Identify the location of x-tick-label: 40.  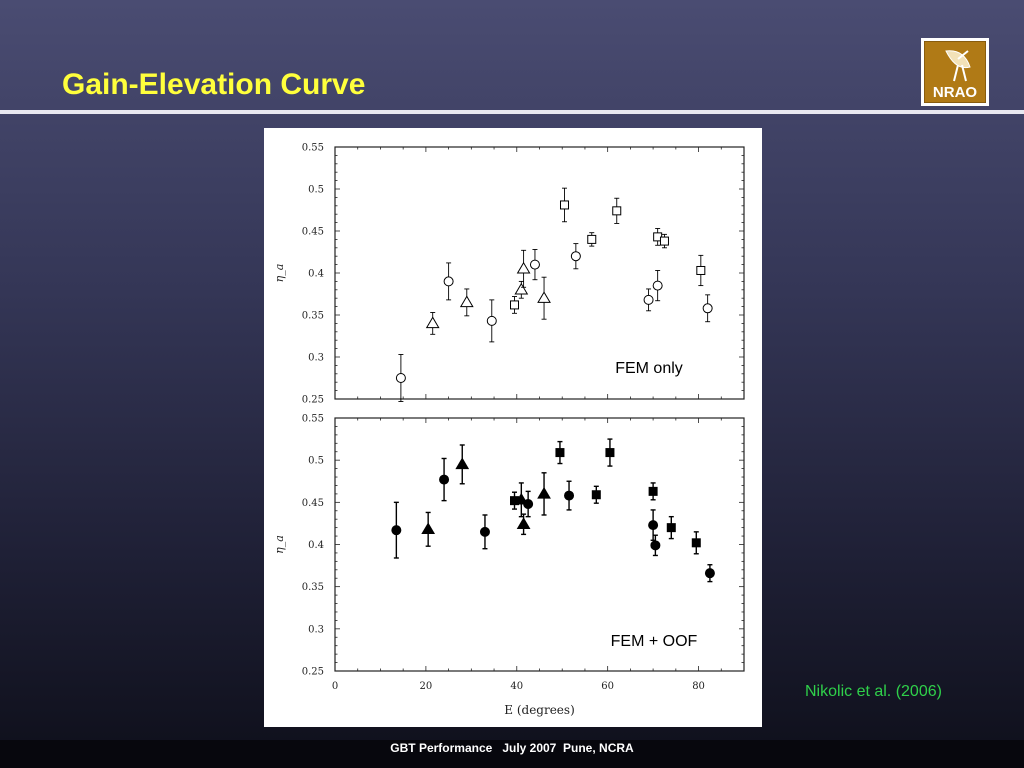
(516, 686).